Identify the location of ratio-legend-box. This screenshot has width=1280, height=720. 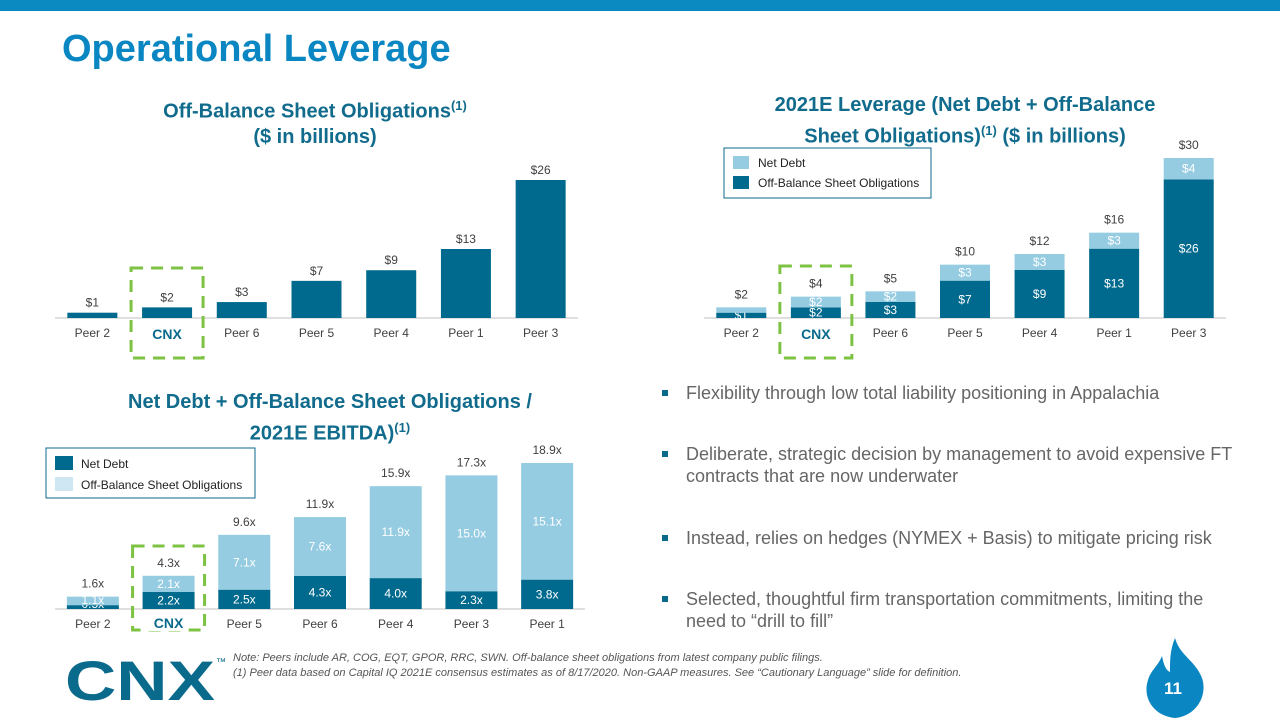
(150, 473).